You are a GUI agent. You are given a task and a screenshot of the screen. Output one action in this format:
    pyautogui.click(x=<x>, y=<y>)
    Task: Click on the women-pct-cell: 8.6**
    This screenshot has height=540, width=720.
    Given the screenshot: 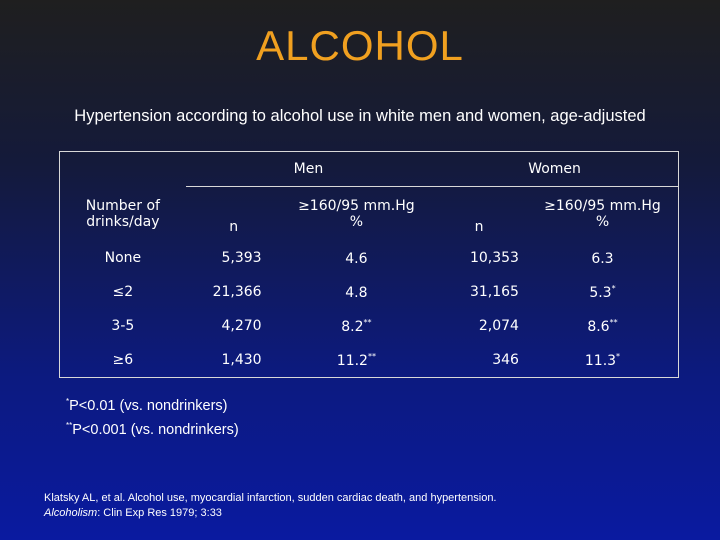 What is the action you would take?
    pyautogui.click(x=603, y=326)
    